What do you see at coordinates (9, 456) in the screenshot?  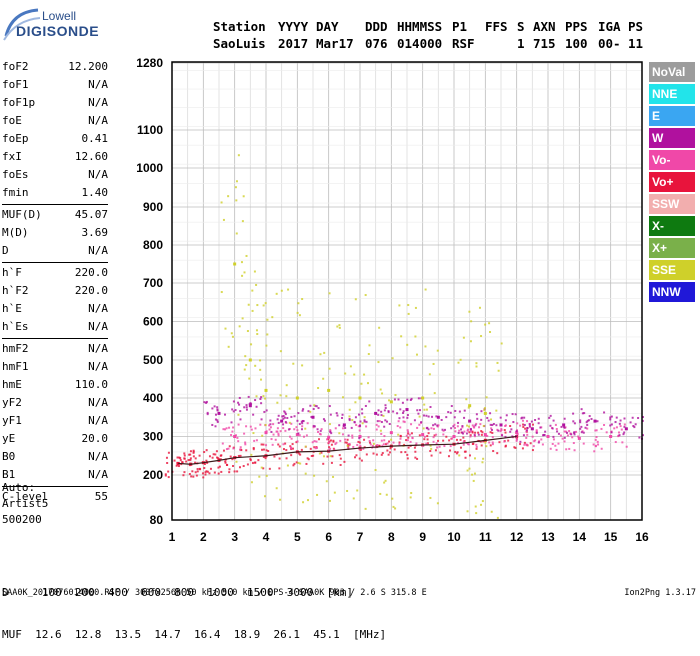 I see `param-name: B0` at bounding box center [9, 456].